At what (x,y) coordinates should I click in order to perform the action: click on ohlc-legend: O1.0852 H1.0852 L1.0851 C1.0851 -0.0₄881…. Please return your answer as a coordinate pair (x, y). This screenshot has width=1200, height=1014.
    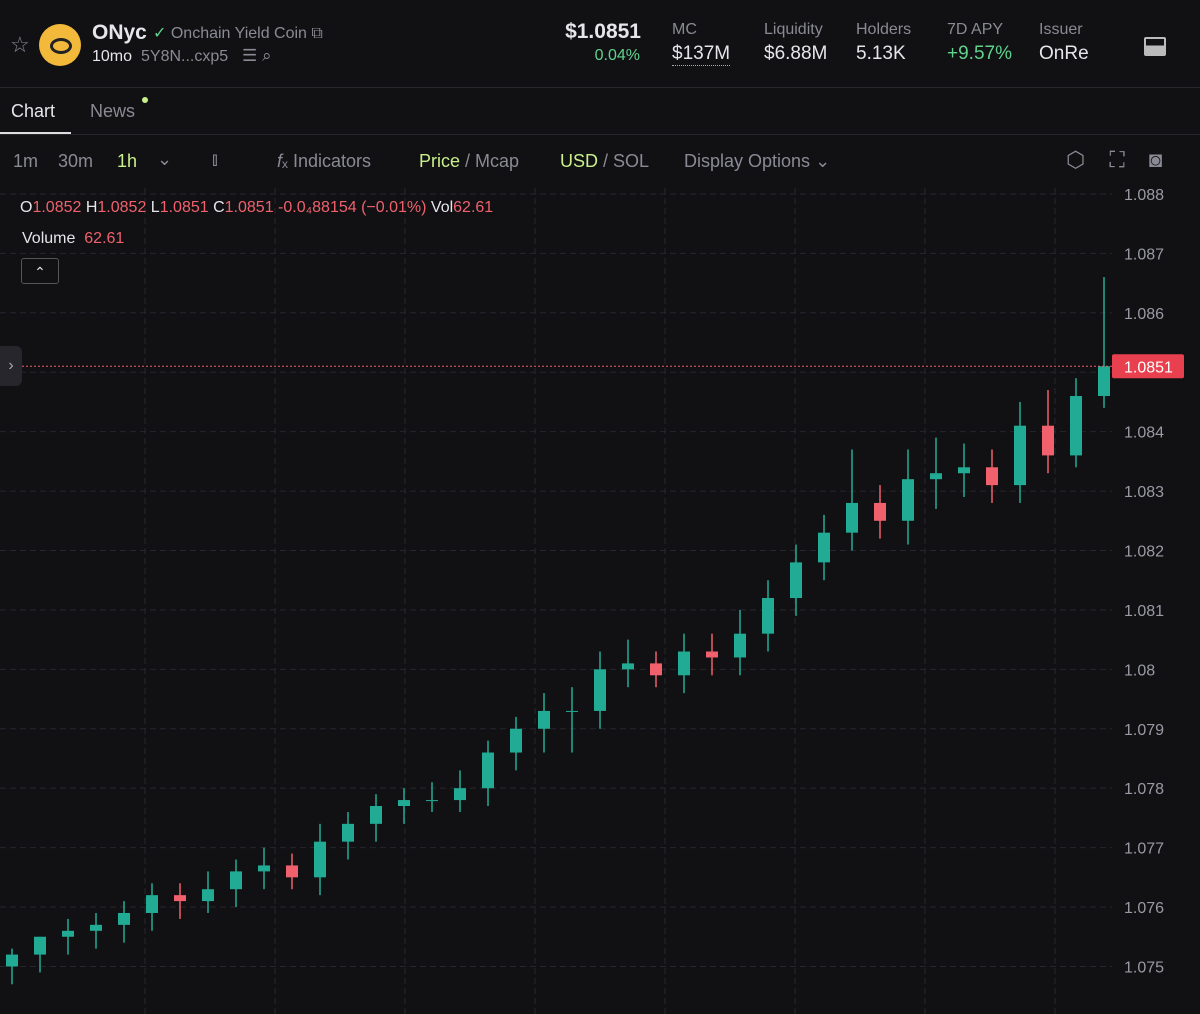
    Looking at the image, I should click on (256, 208).